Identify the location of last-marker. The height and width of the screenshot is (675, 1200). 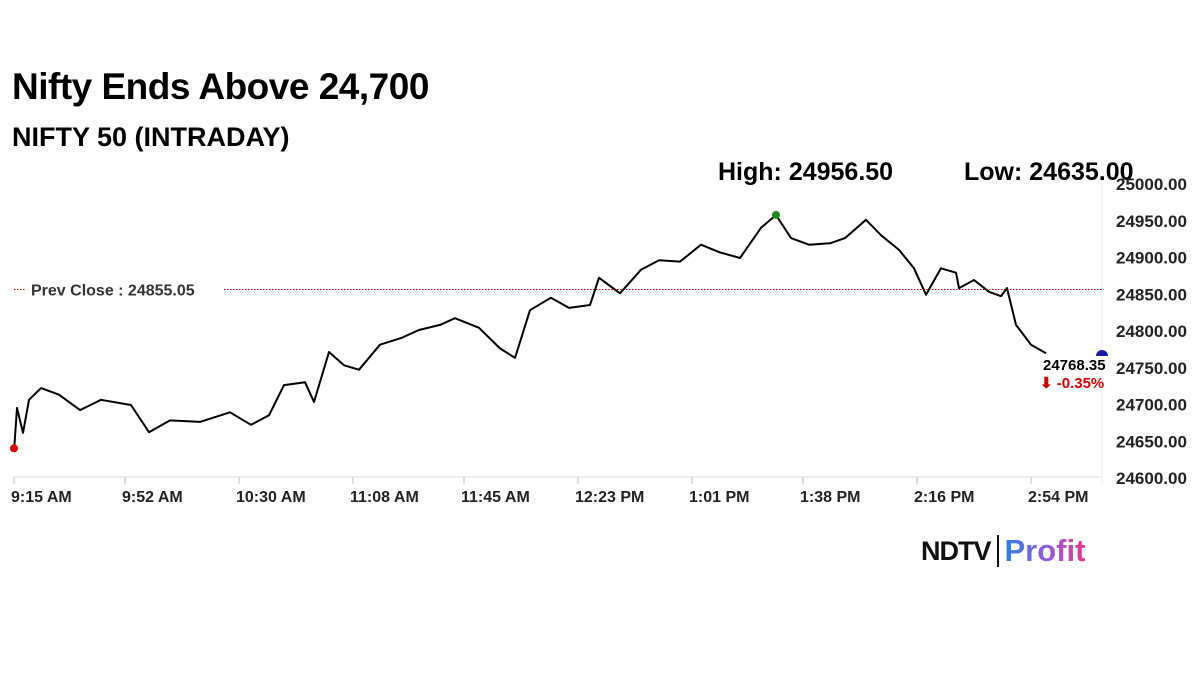
(1102, 353).